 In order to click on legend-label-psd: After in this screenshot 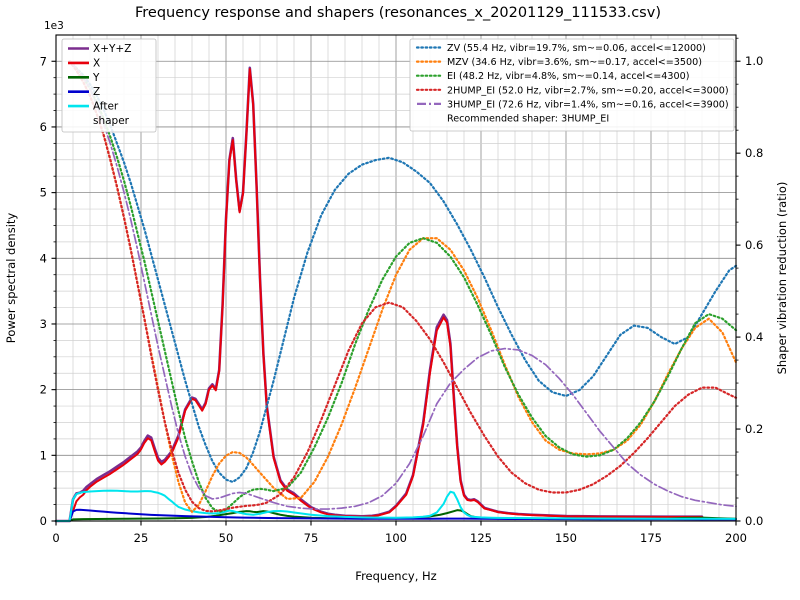, I will do `click(106, 107)`.